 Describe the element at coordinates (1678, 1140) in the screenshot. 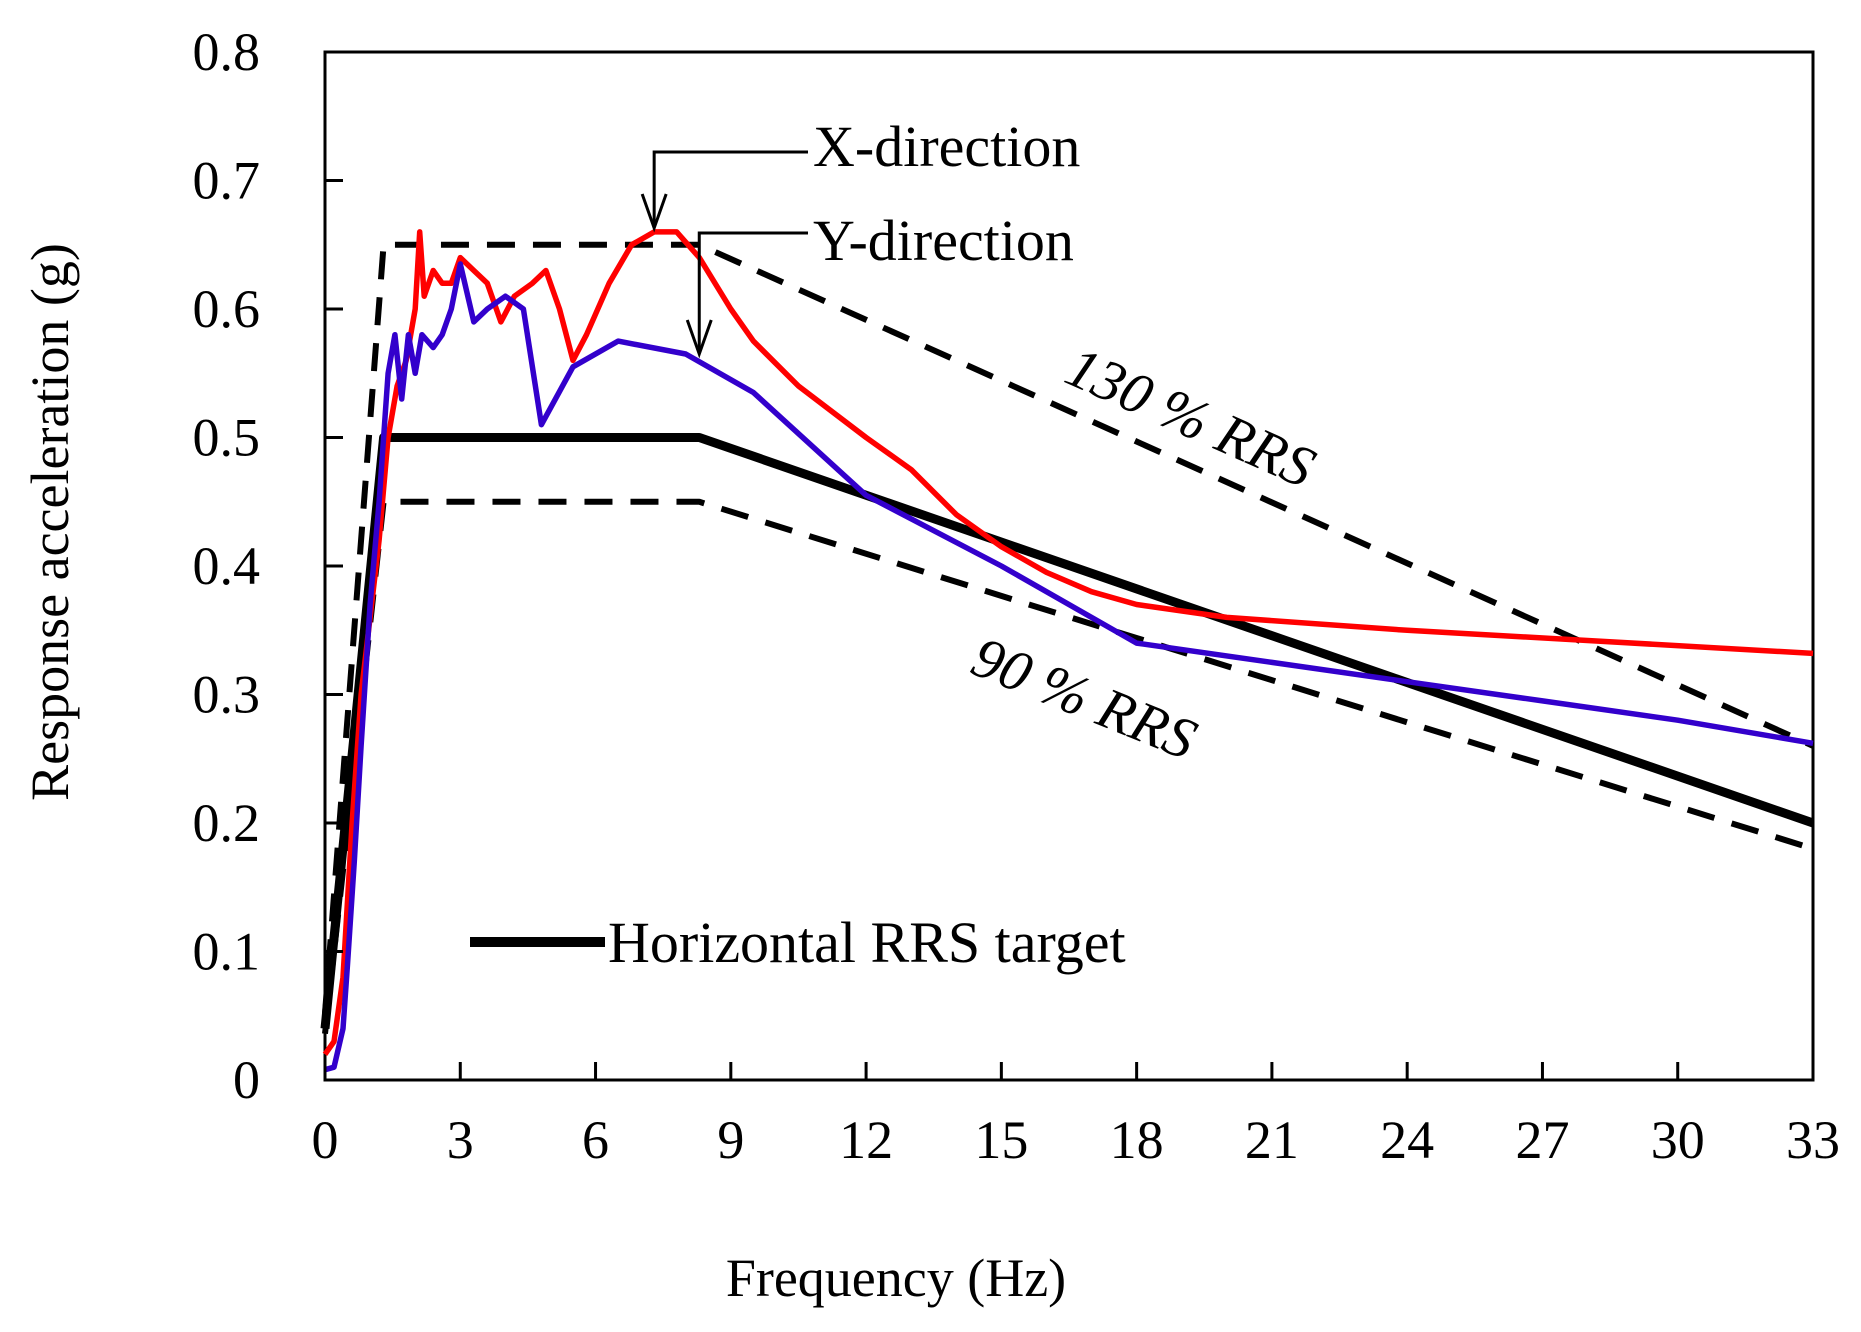

I see `x-tick-label: 30` at that location.